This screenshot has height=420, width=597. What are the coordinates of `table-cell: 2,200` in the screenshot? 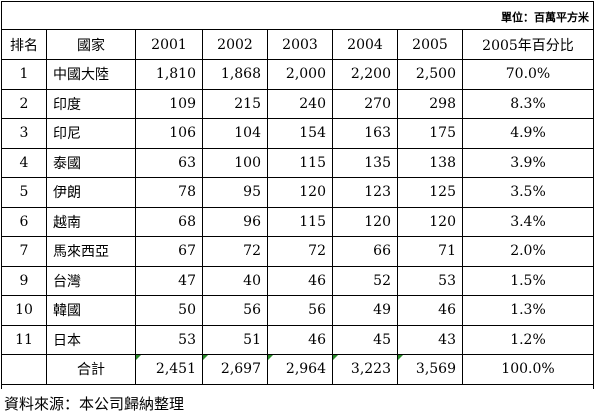 It's located at (365, 74).